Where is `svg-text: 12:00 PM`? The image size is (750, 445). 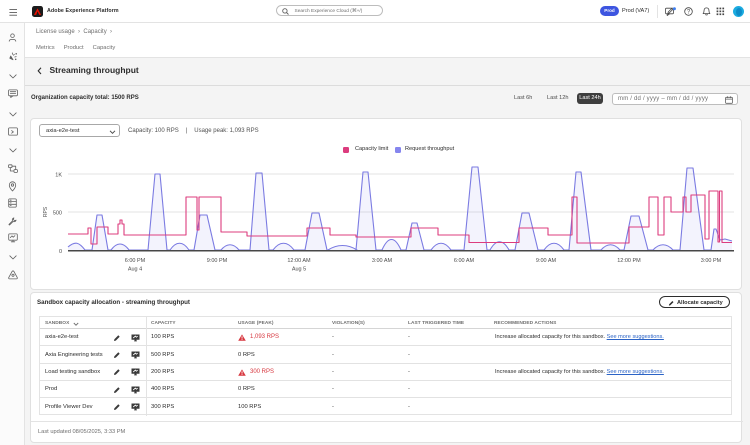 svg-text: 12:00 PM is located at coordinates (629, 261).